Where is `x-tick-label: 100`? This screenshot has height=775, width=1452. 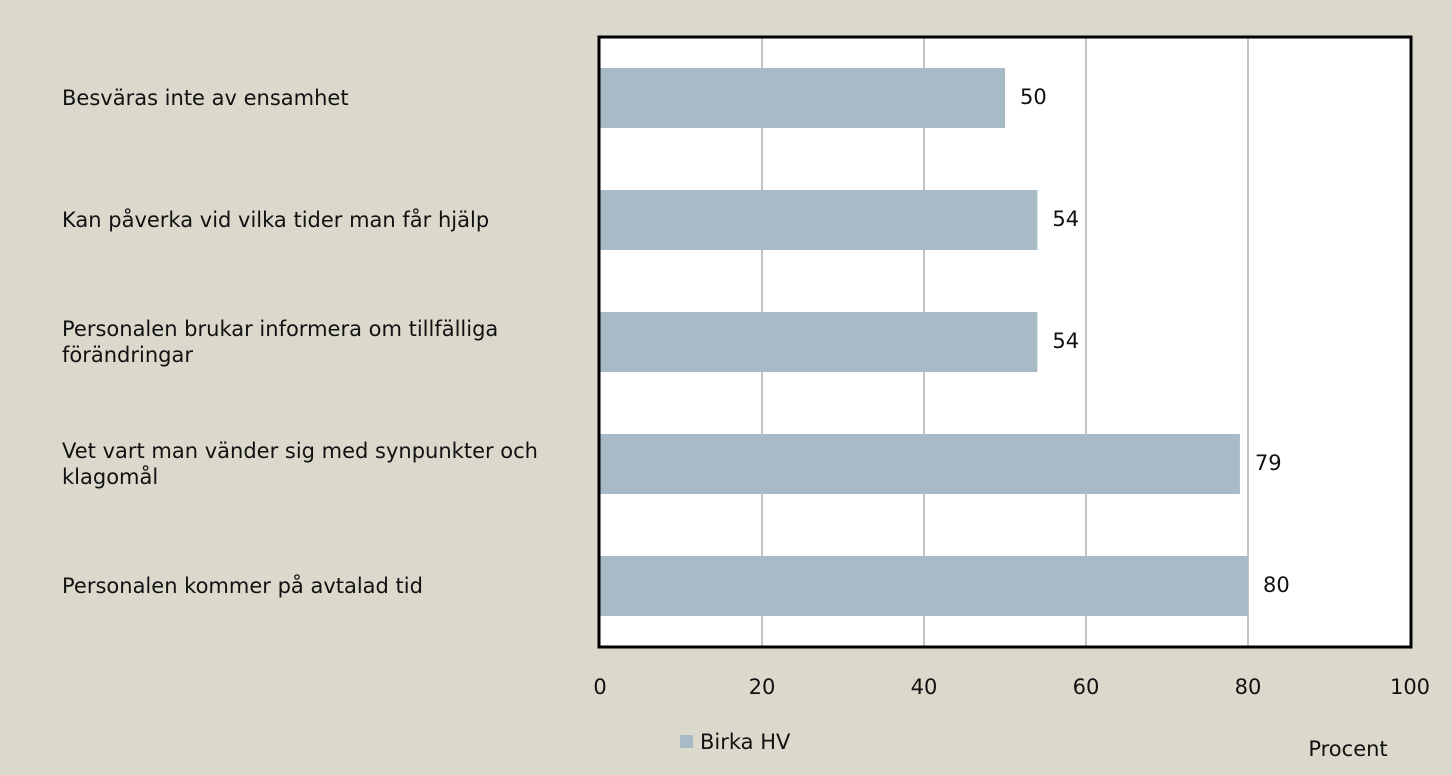 x-tick-label: 100 is located at coordinates (1410, 687).